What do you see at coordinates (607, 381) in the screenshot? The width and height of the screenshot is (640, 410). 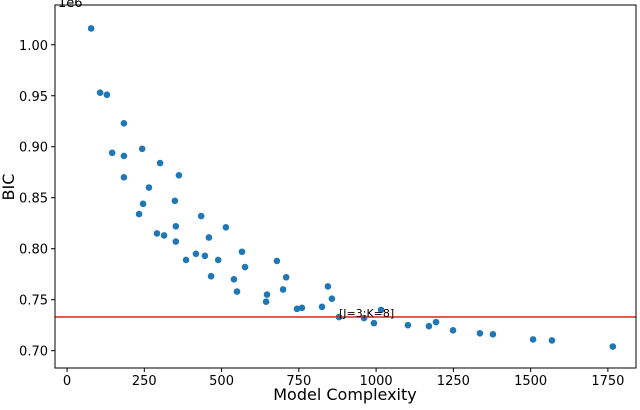 I see `x-tick-label: 1750` at bounding box center [607, 381].